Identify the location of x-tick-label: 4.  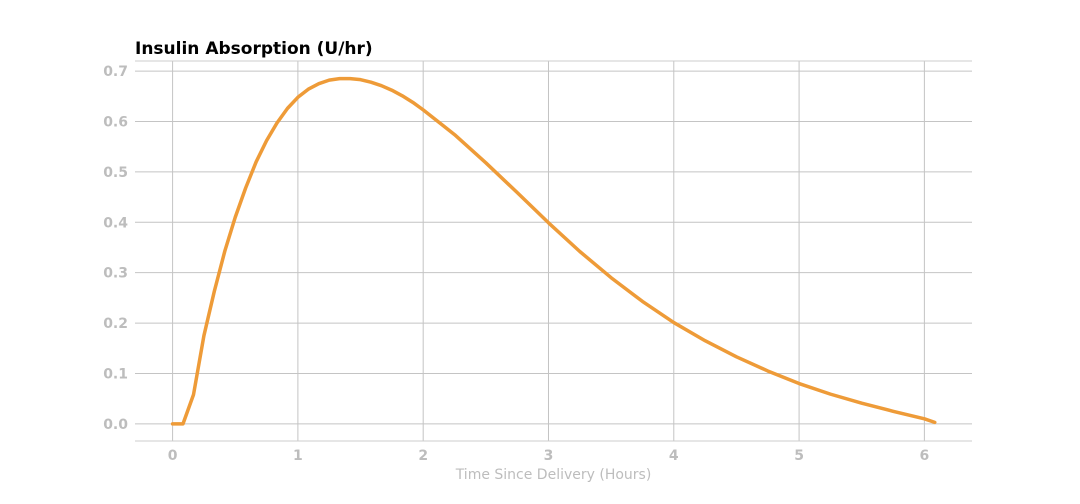
(674, 456).